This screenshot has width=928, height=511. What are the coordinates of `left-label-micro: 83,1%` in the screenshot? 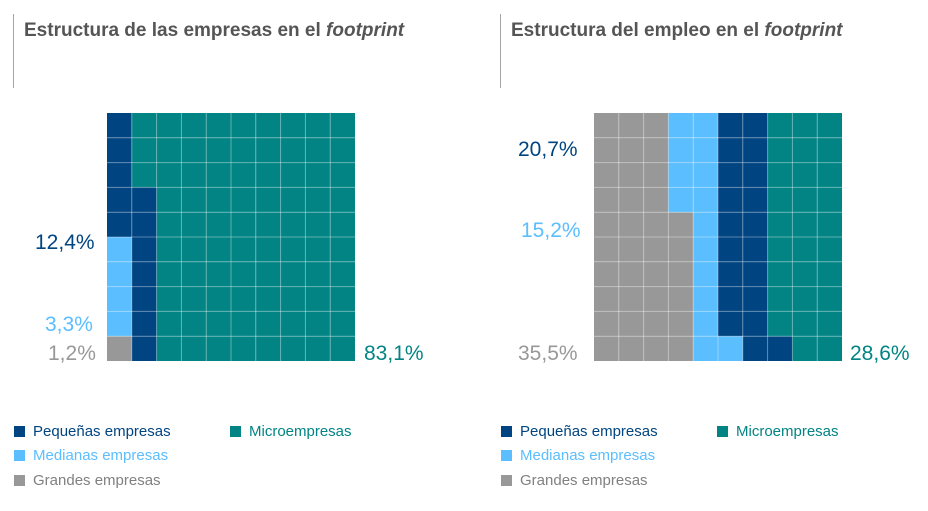 It's located at (394, 353).